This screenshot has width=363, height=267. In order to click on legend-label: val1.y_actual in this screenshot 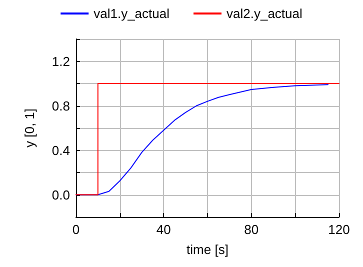, I will do `click(132, 13)`.